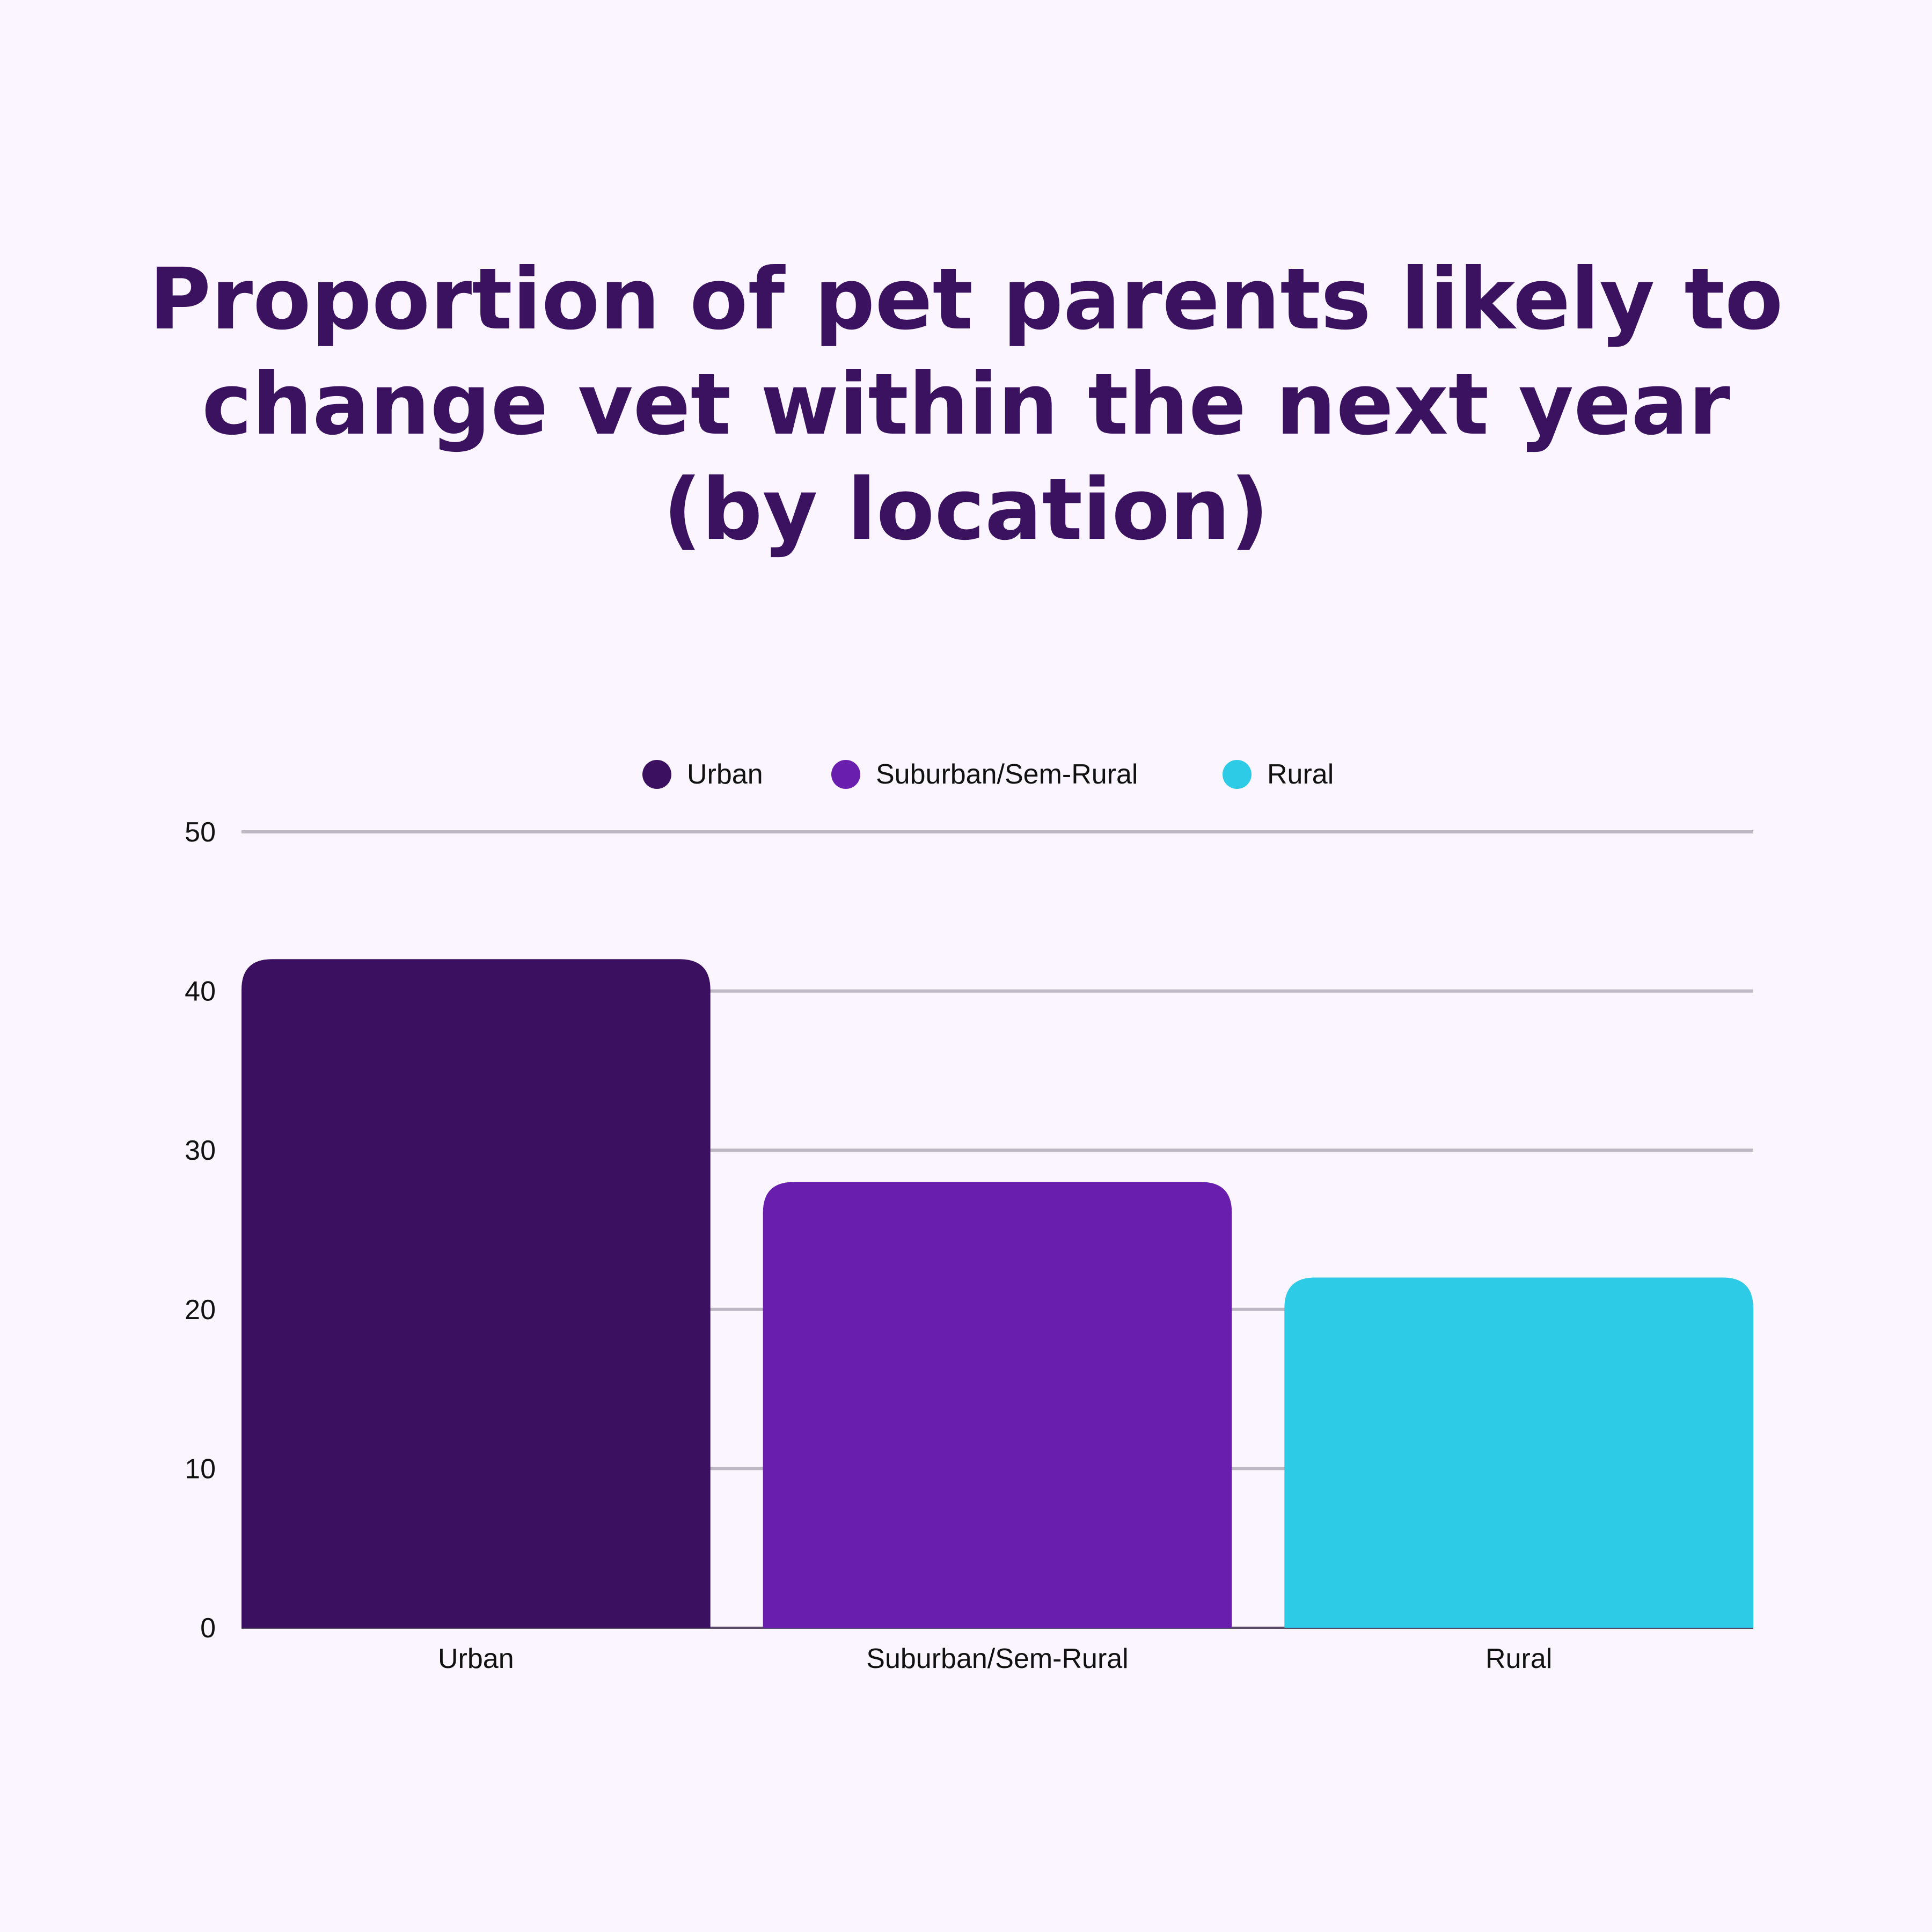 The height and width of the screenshot is (1932, 1932). Describe the element at coordinates (200, 832) in the screenshot. I see `y-tick-label: 50` at that location.